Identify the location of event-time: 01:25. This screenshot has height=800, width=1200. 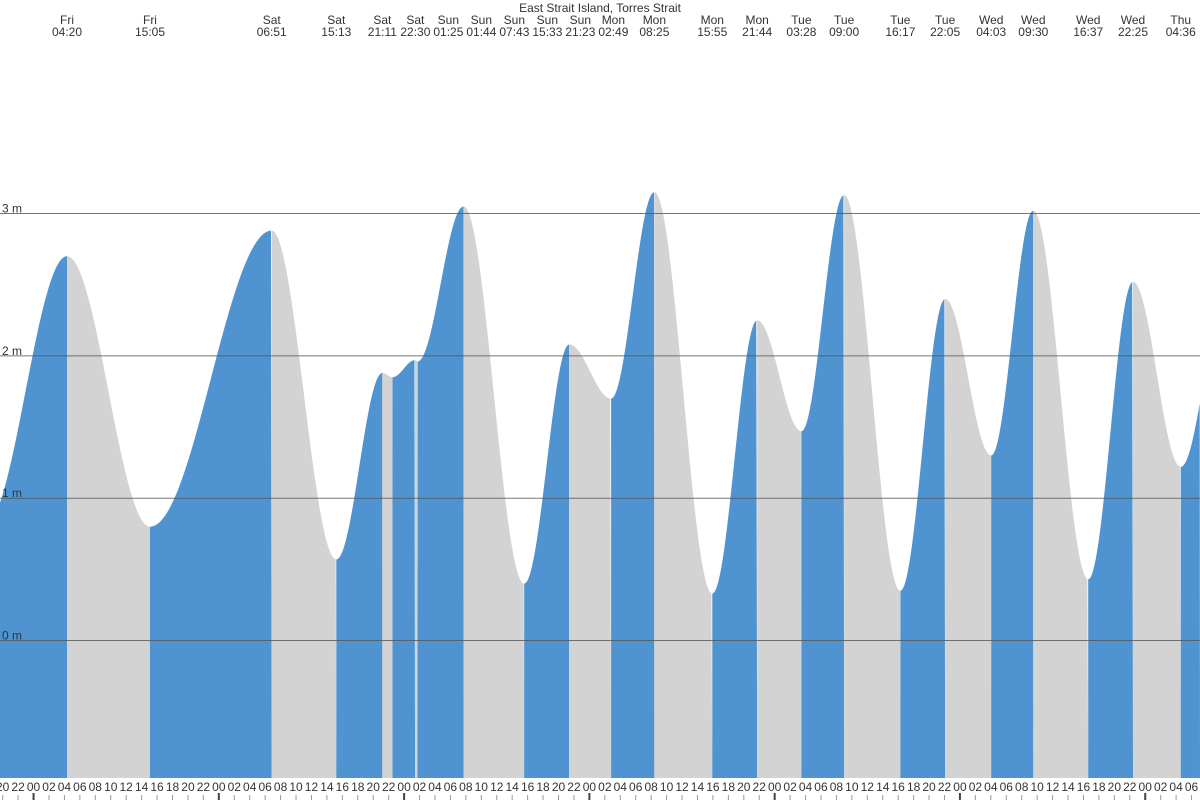
(448, 32).